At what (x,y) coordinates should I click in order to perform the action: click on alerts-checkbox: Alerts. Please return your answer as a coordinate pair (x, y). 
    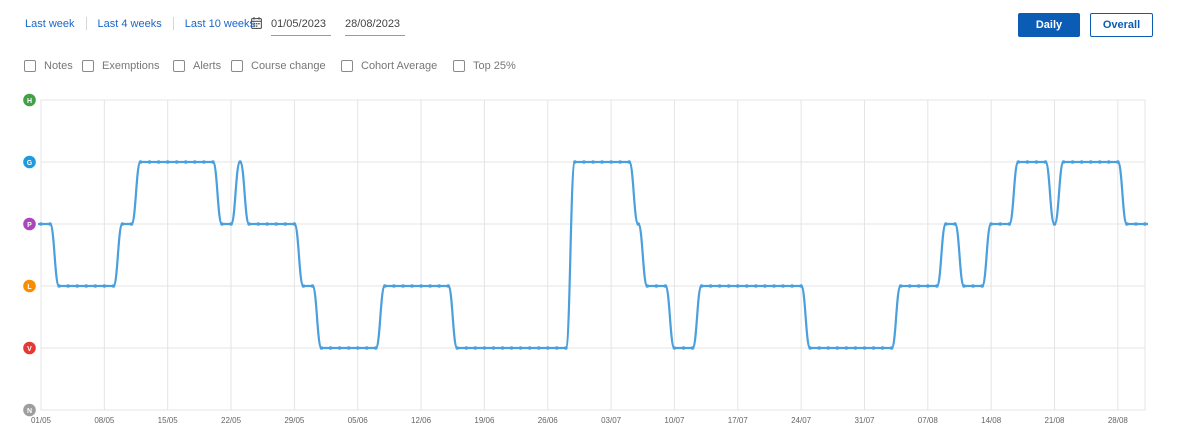
    Looking at the image, I should click on (197, 66).